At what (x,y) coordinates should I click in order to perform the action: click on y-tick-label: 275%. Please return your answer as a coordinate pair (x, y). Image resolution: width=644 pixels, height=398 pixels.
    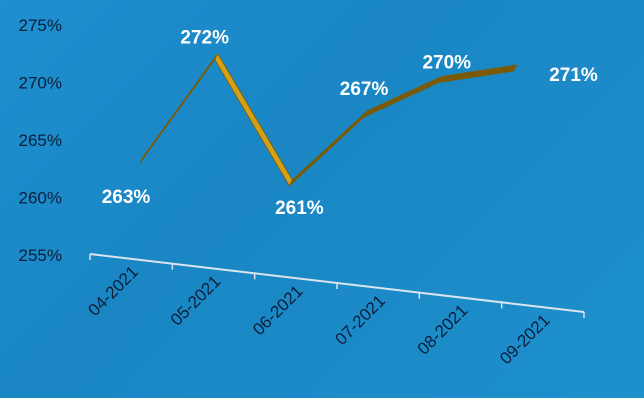
    Looking at the image, I should click on (40, 25).